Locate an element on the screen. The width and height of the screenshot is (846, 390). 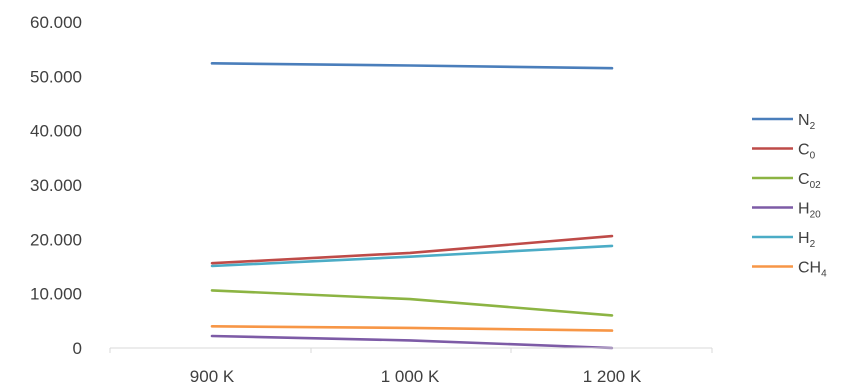
y-tick-label: 40.000 is located at coordinates (56, 131).